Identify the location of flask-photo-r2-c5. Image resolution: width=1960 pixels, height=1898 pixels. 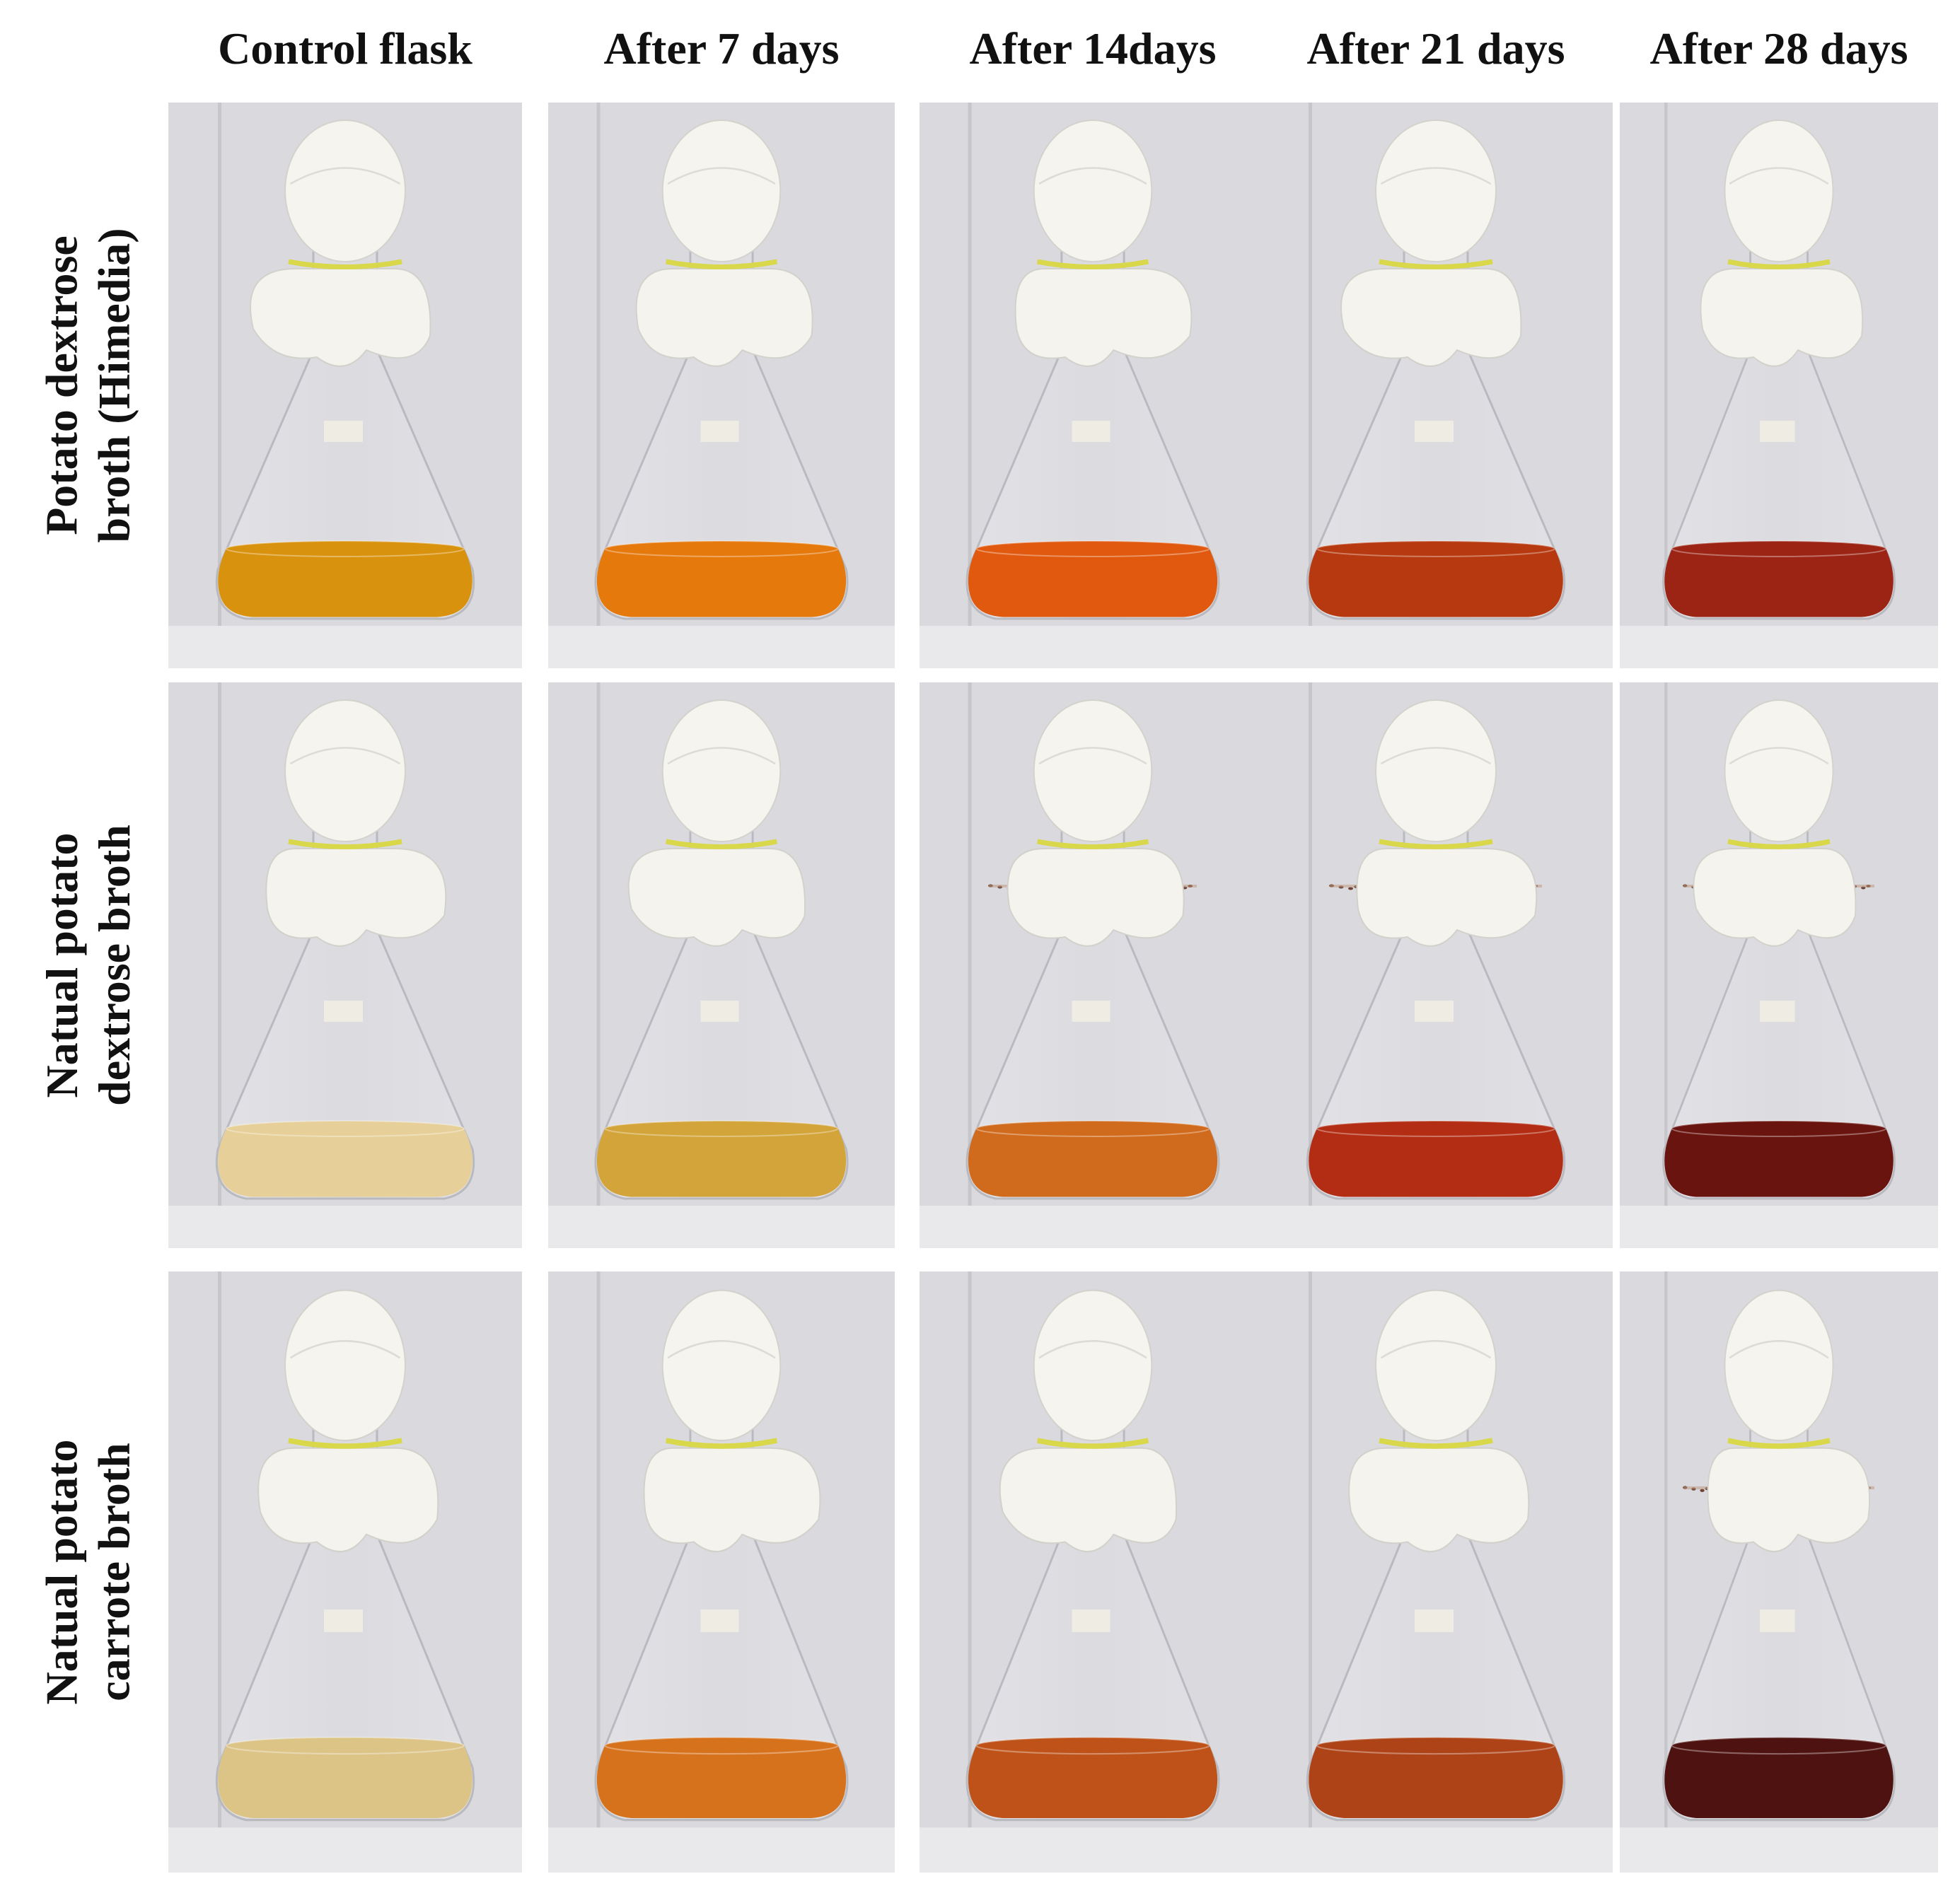
(1779, 965).